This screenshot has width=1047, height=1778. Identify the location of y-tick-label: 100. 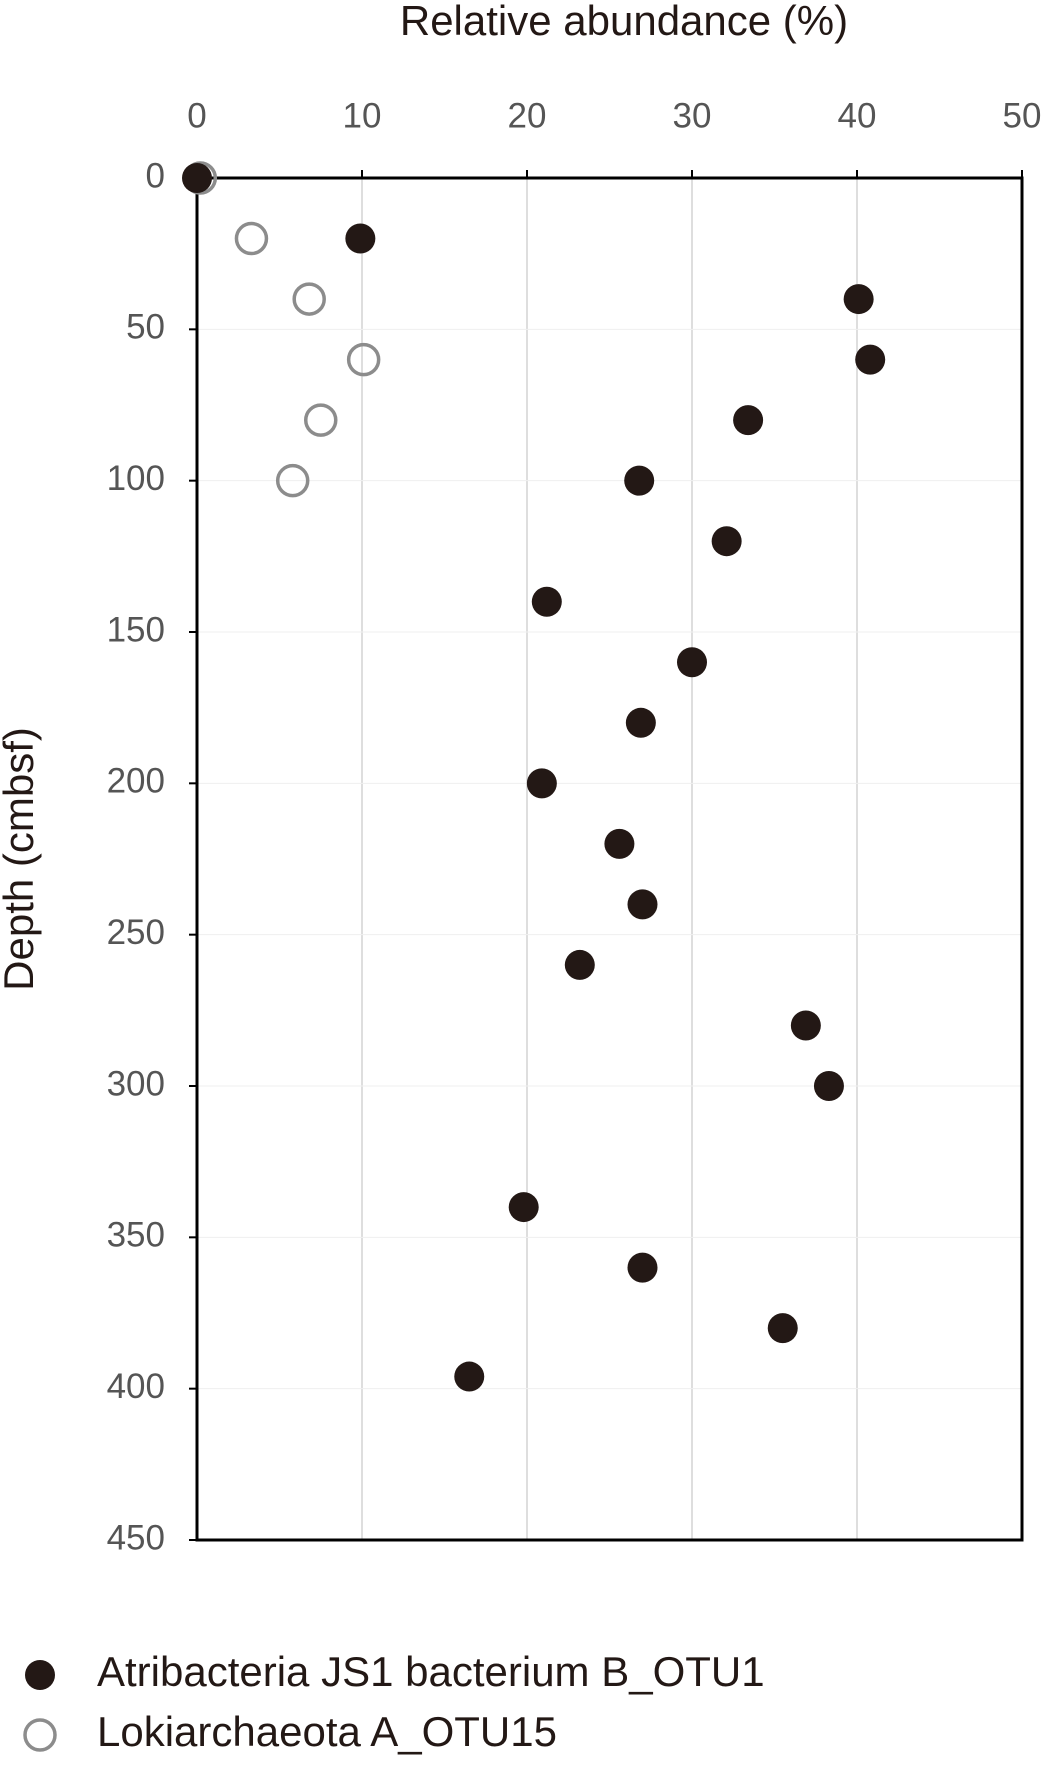
(136, 478).